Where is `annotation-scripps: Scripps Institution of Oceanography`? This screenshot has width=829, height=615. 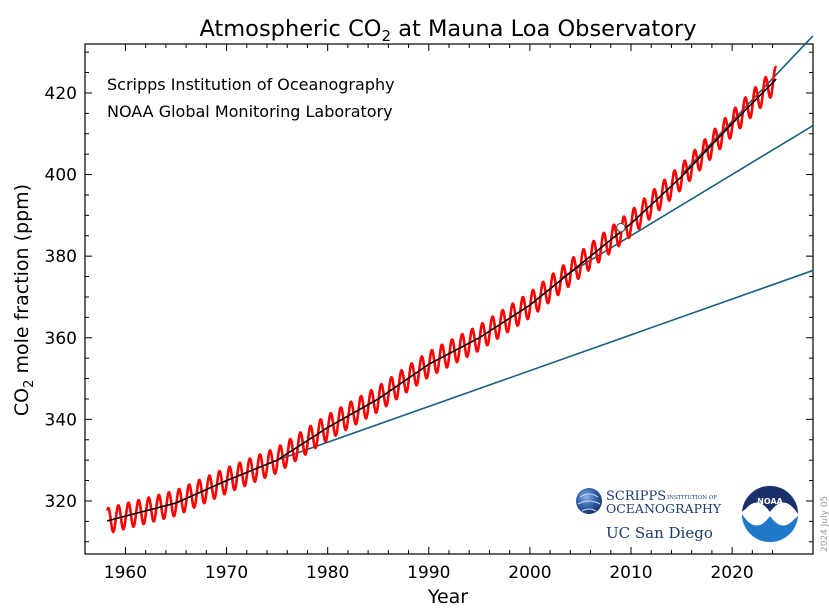
annotation-scripps: Scripps Institution of Oceanography is located at coordinates (251, 84).